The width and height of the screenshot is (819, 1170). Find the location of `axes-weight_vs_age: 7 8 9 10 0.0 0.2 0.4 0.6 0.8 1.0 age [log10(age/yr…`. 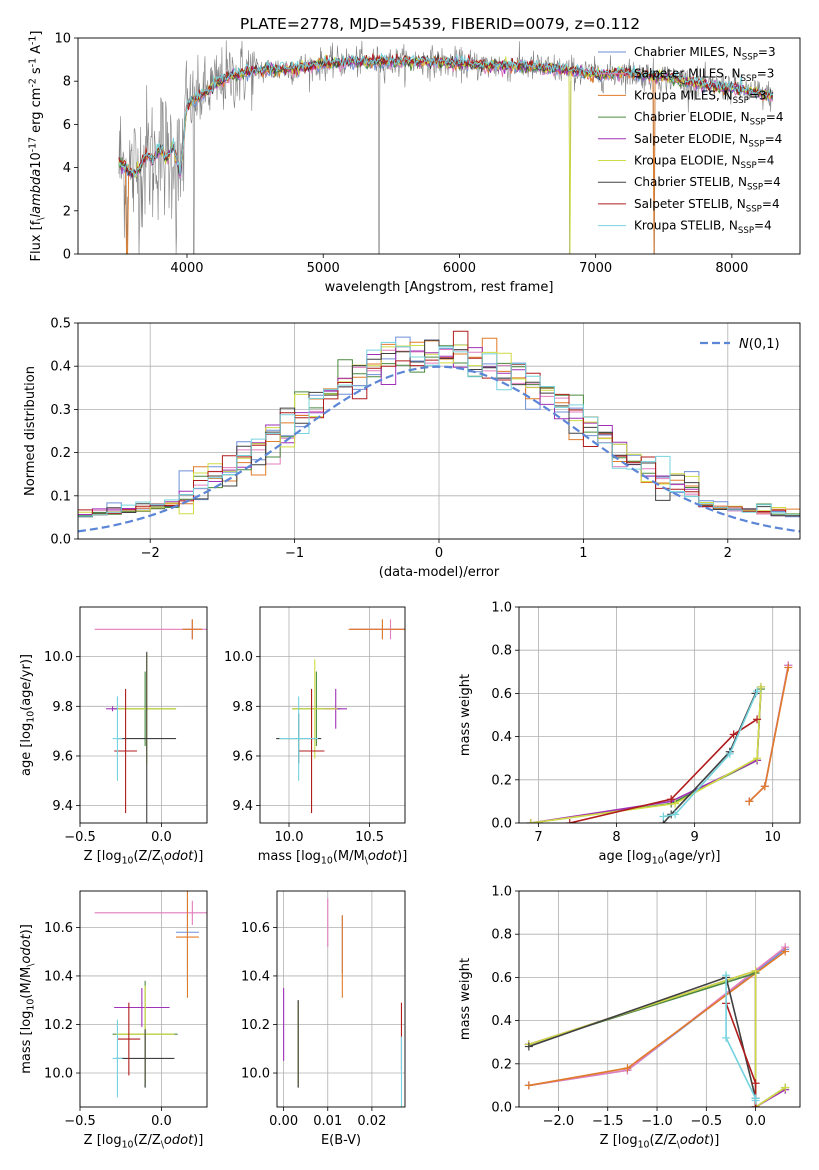

axes-weight_vs_age: 7 8 9 10 0.0 0.2 0.4 0.6 0.8 1.0 age [log10(age/yr… is located at coordinates (629, 734).